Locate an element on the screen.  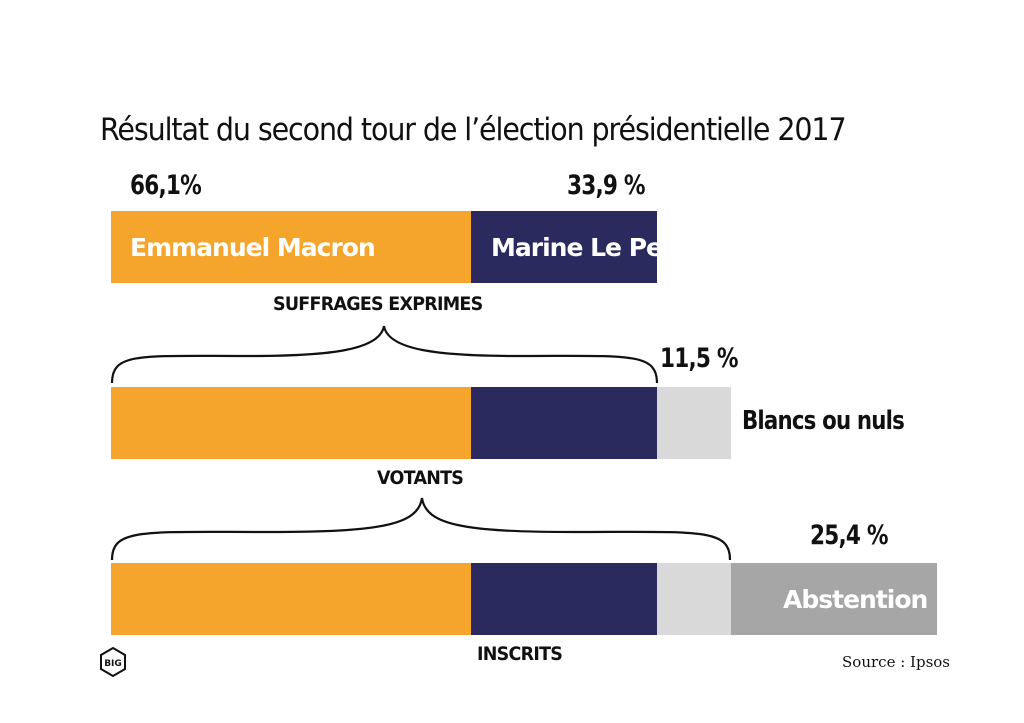
caption-votants: VOTANTS is located at coordinates (420, 478).